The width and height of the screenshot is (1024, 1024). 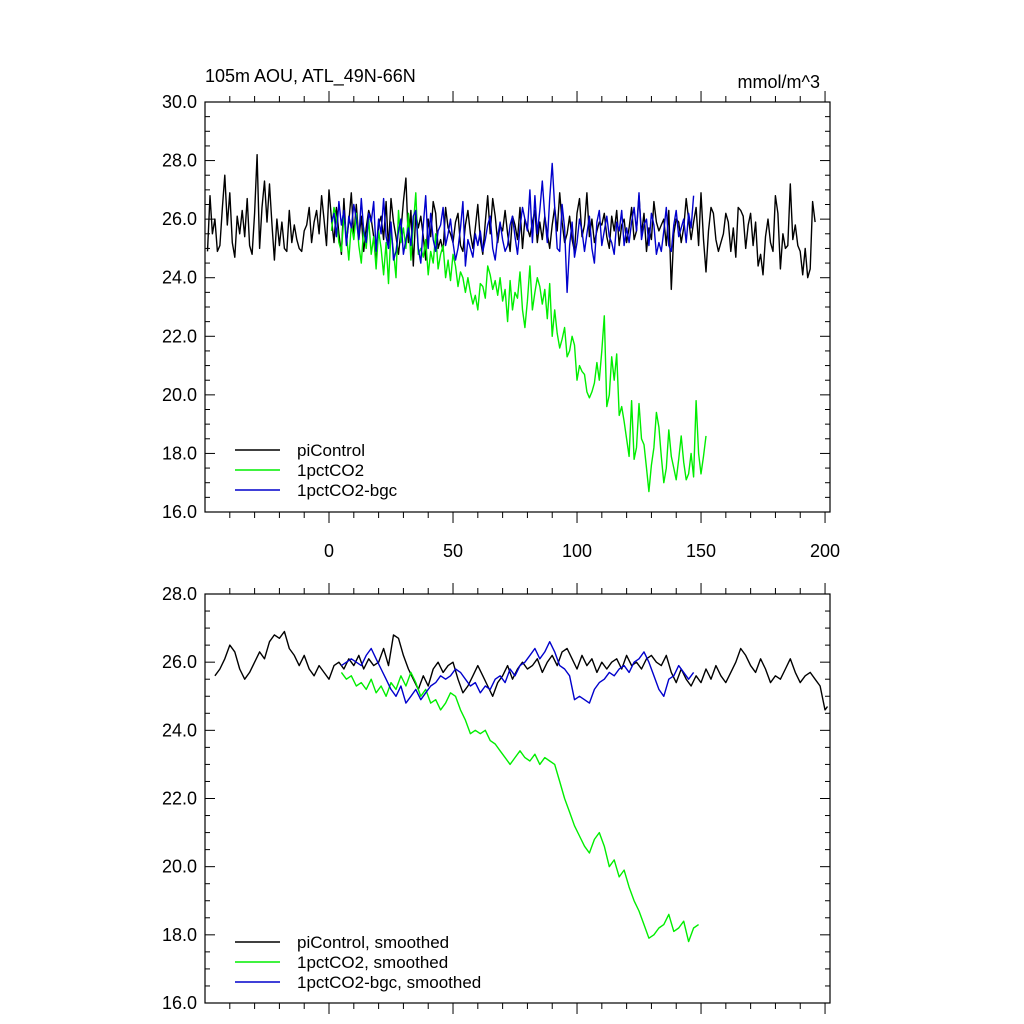 What do you see at coordinates (179, 102) in the screenshot?
I see `y-tick-label: 30.0` at bounding box center [179, 102].